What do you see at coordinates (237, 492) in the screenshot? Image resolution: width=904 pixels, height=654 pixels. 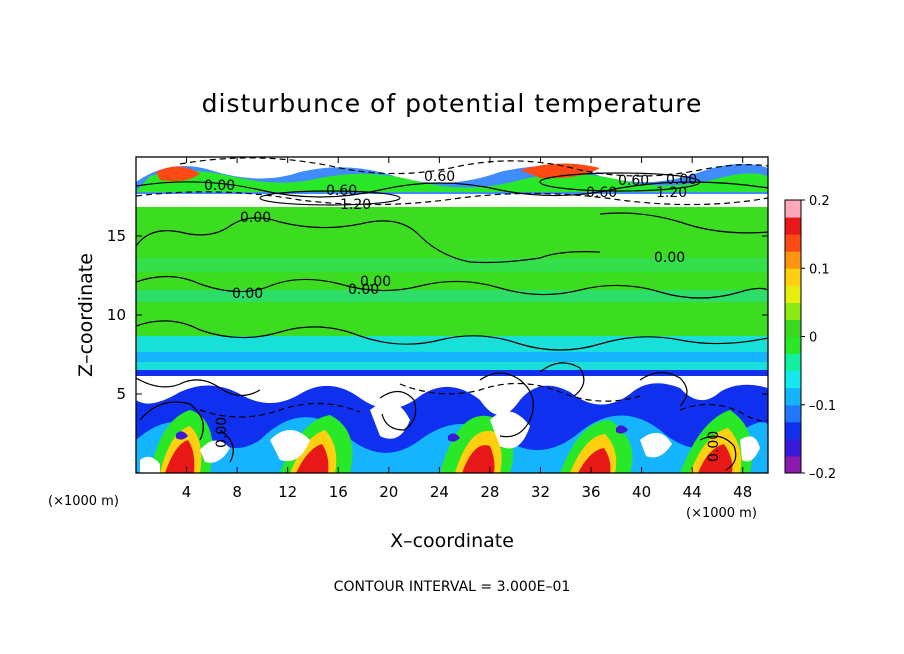 I see `x-tick-label: 8` at bounding box center [237, 492].